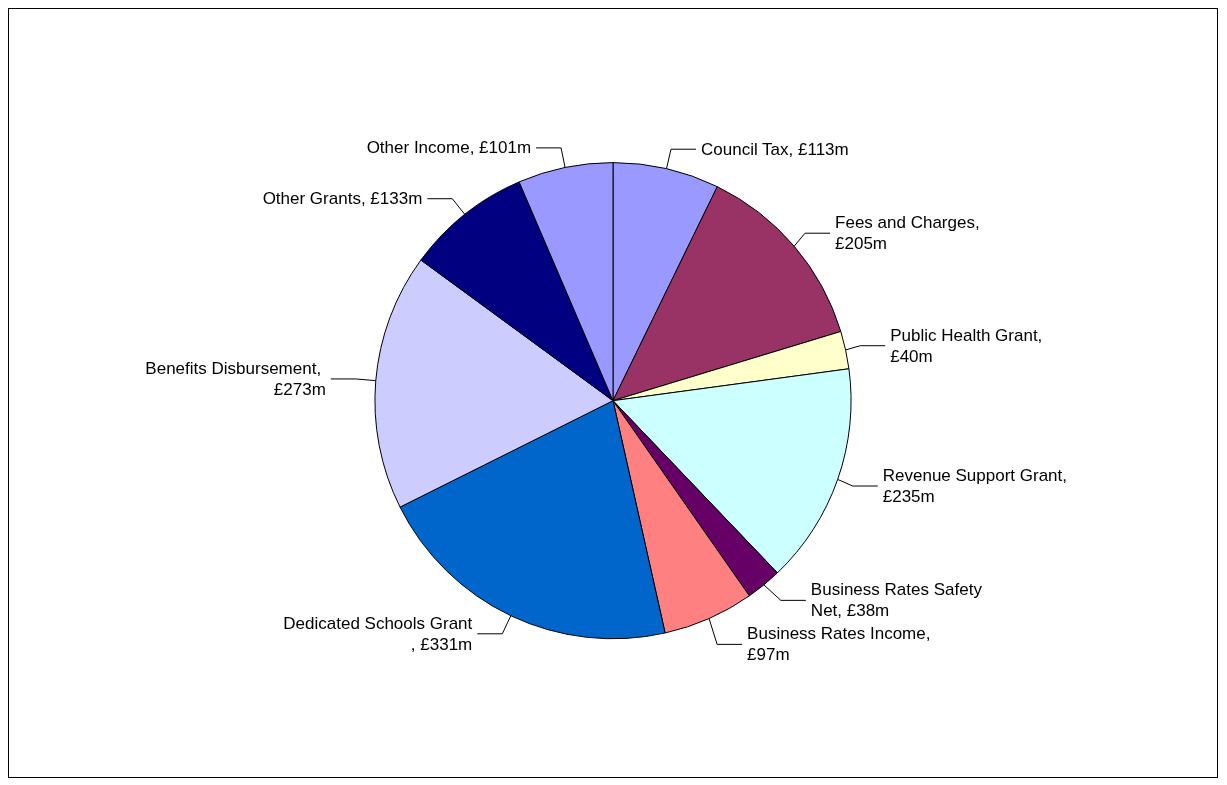 This screenshot has height=785, width=1227. What do you see at coordinates (775, 149) in the screenshot?
I see `slice-label: Council Tax, £113m` at bounding box center [775, 149].